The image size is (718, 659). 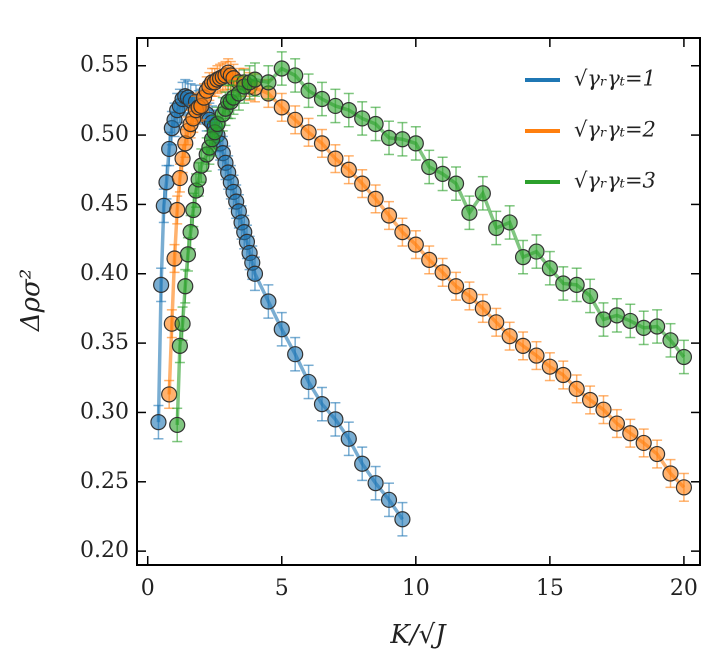 I want to click on x-tick-label: 20, so click(x=684, y=588).